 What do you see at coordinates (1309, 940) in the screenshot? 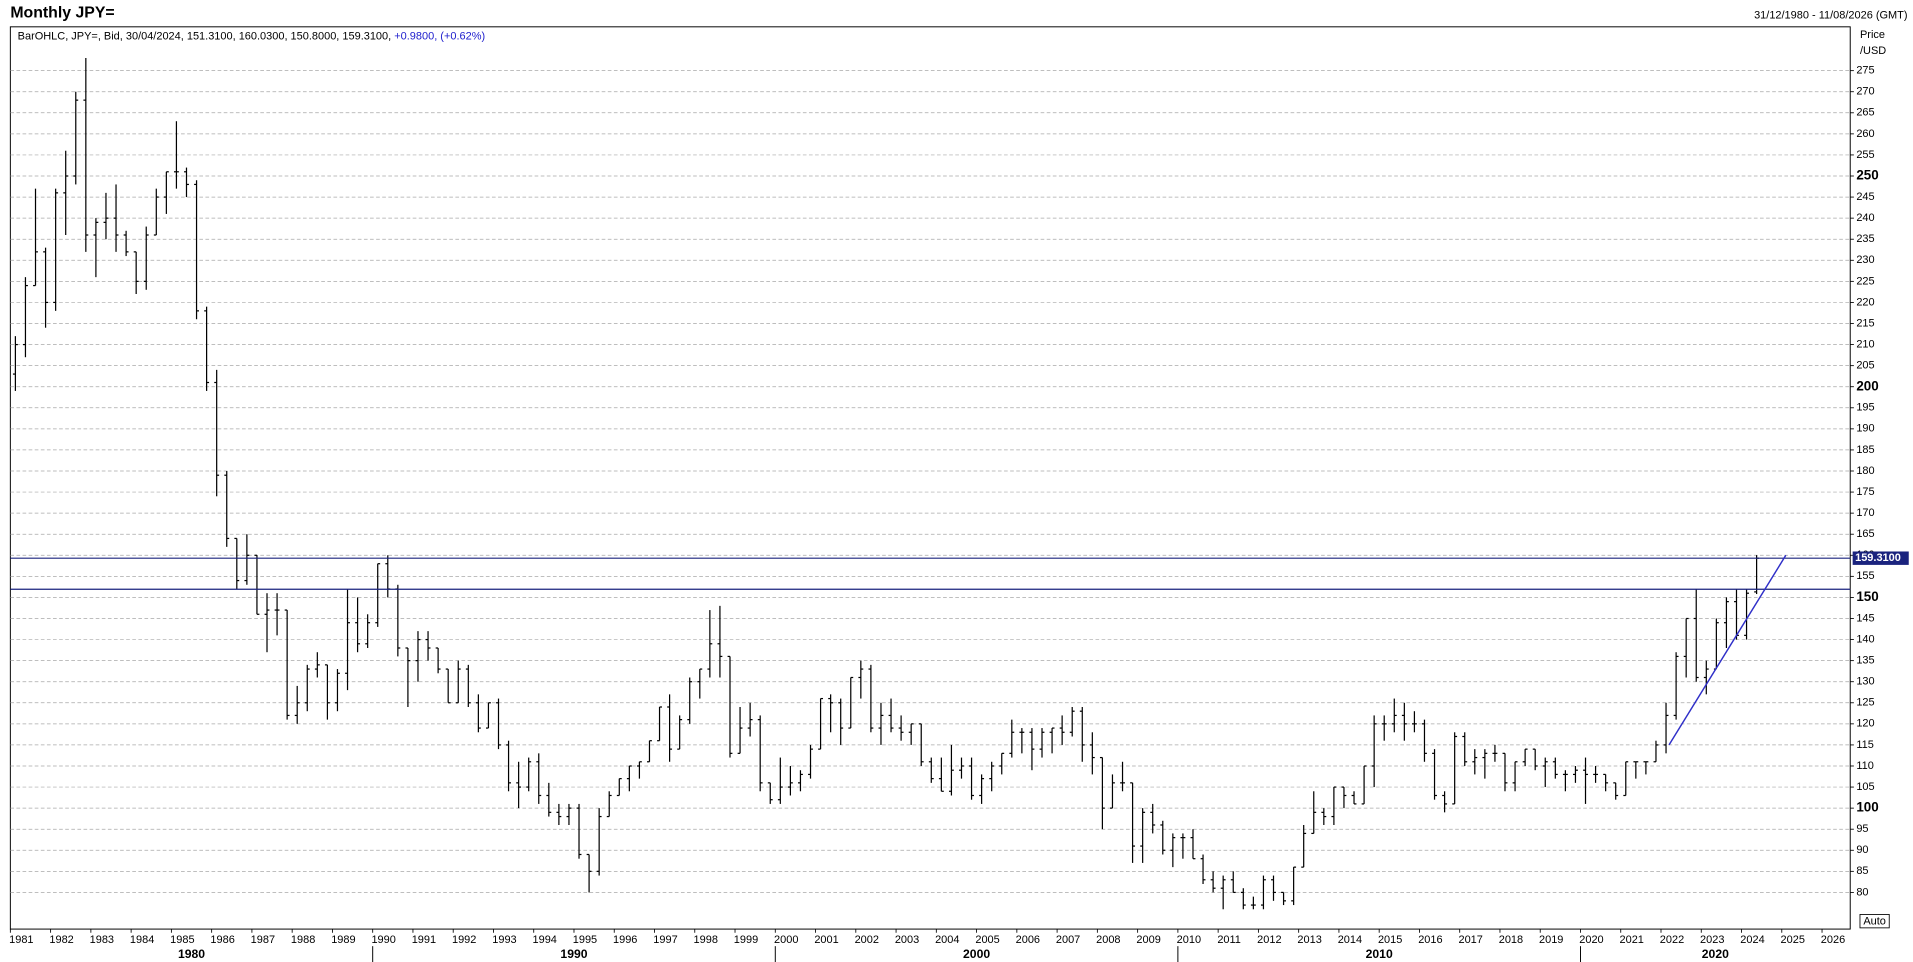
I see `x-tick-label: 2013` at bounding box center [1309, 940].